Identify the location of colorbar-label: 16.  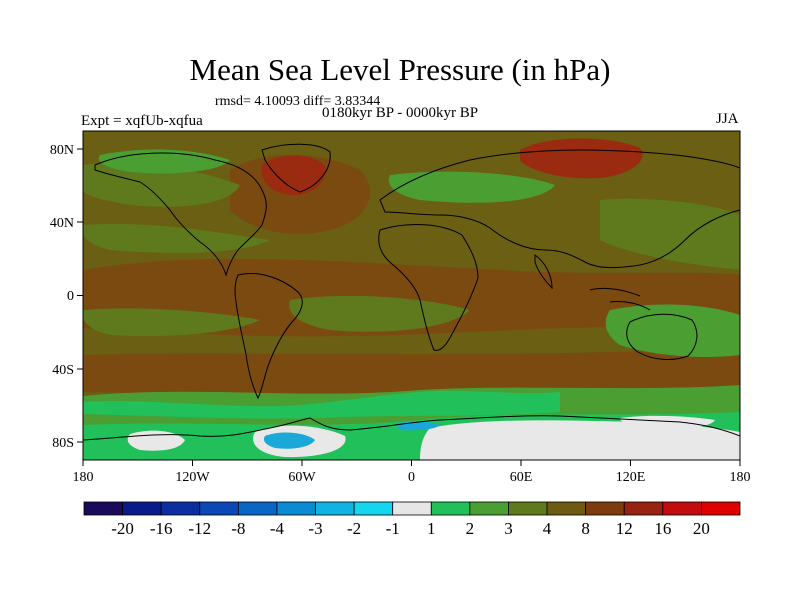
(663, 528).